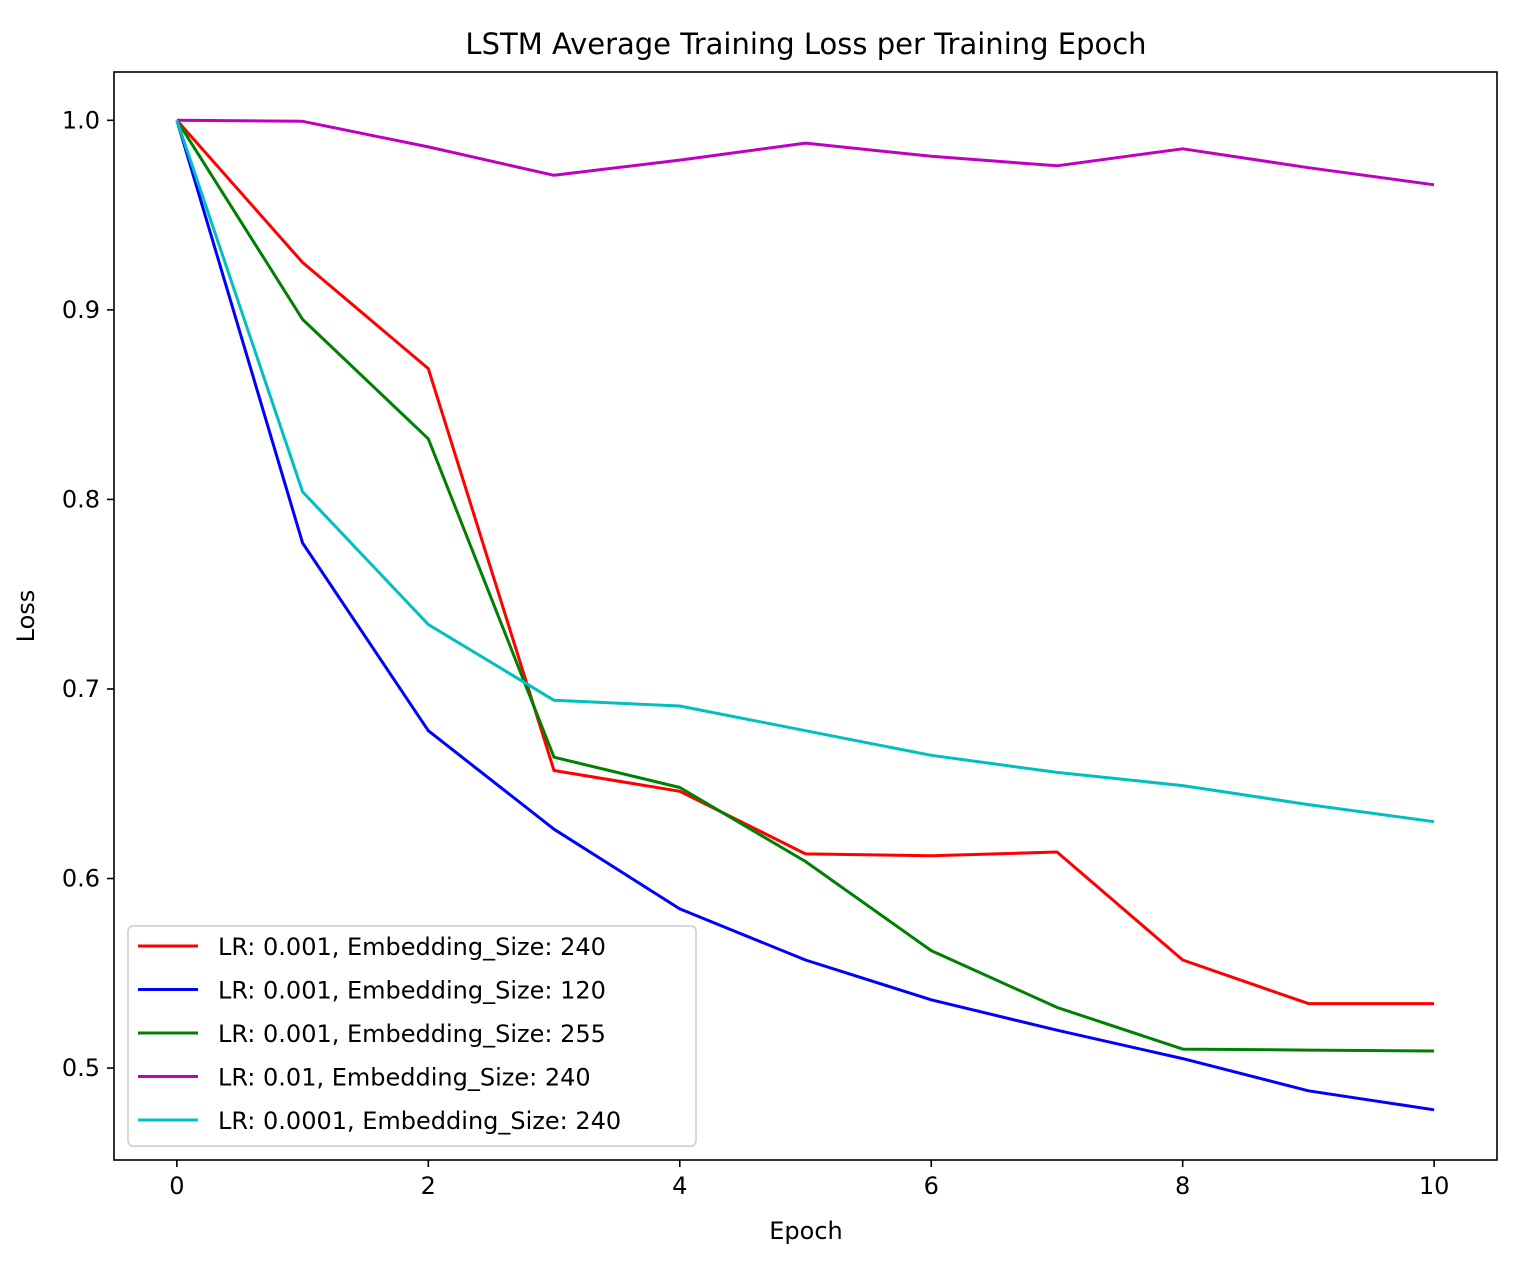 This screenshot has width=1522, height=1285. I want to click on legend-label: LR: 0.001, Embedding_Size: 120, so click(412, 991).